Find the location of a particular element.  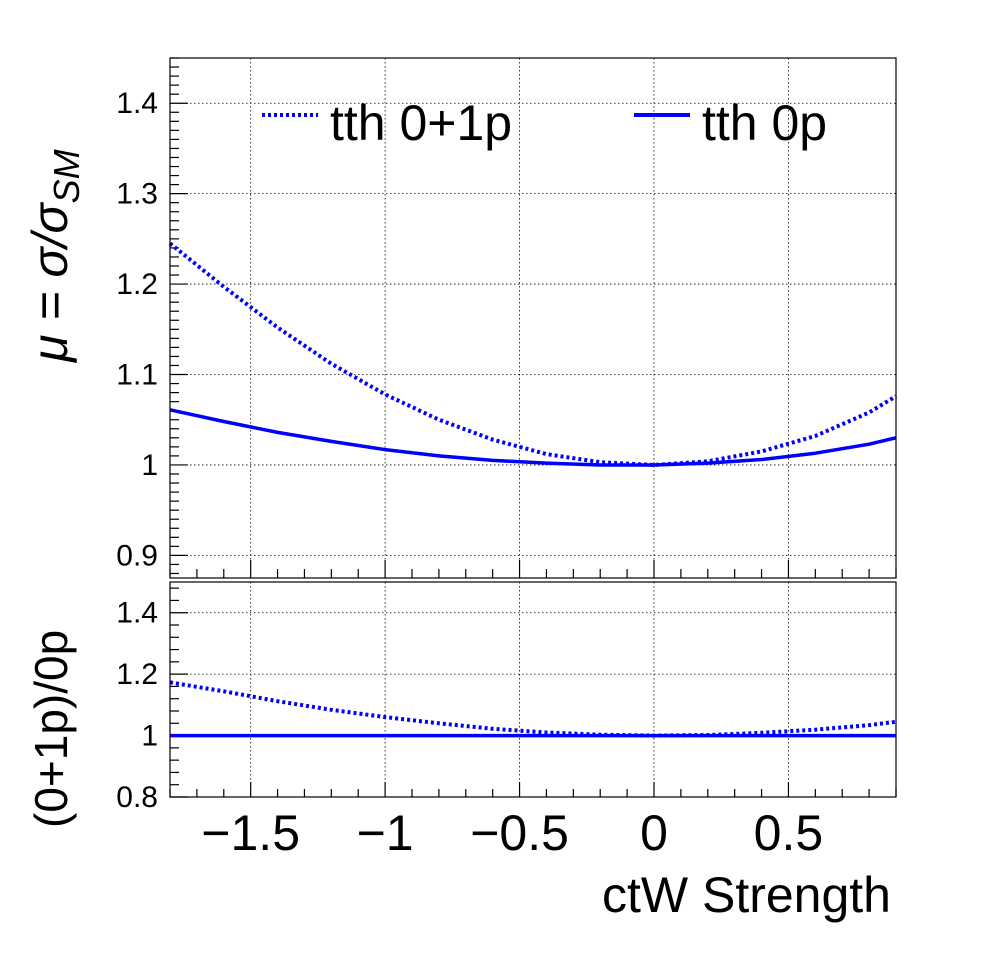

main-y-tick-label: 1.4 is located at coordinates (137, 103).